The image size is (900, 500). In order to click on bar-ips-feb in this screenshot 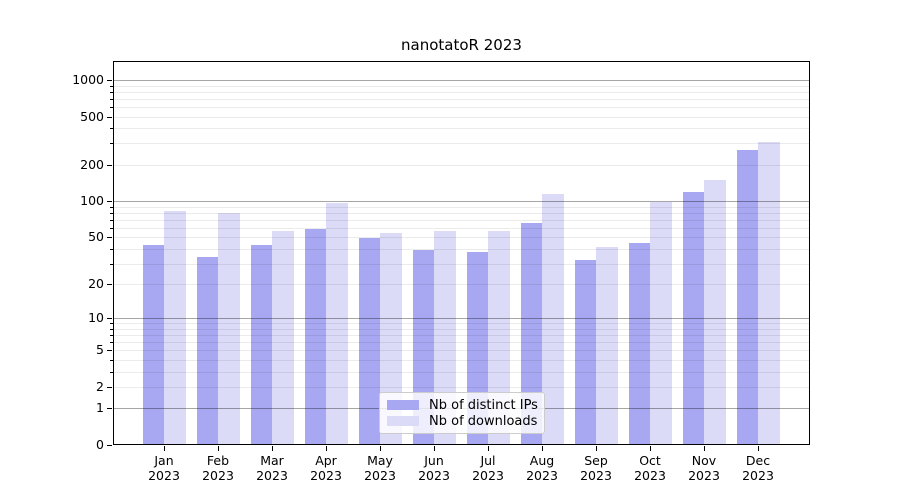, I will do `click(207, 350)`.